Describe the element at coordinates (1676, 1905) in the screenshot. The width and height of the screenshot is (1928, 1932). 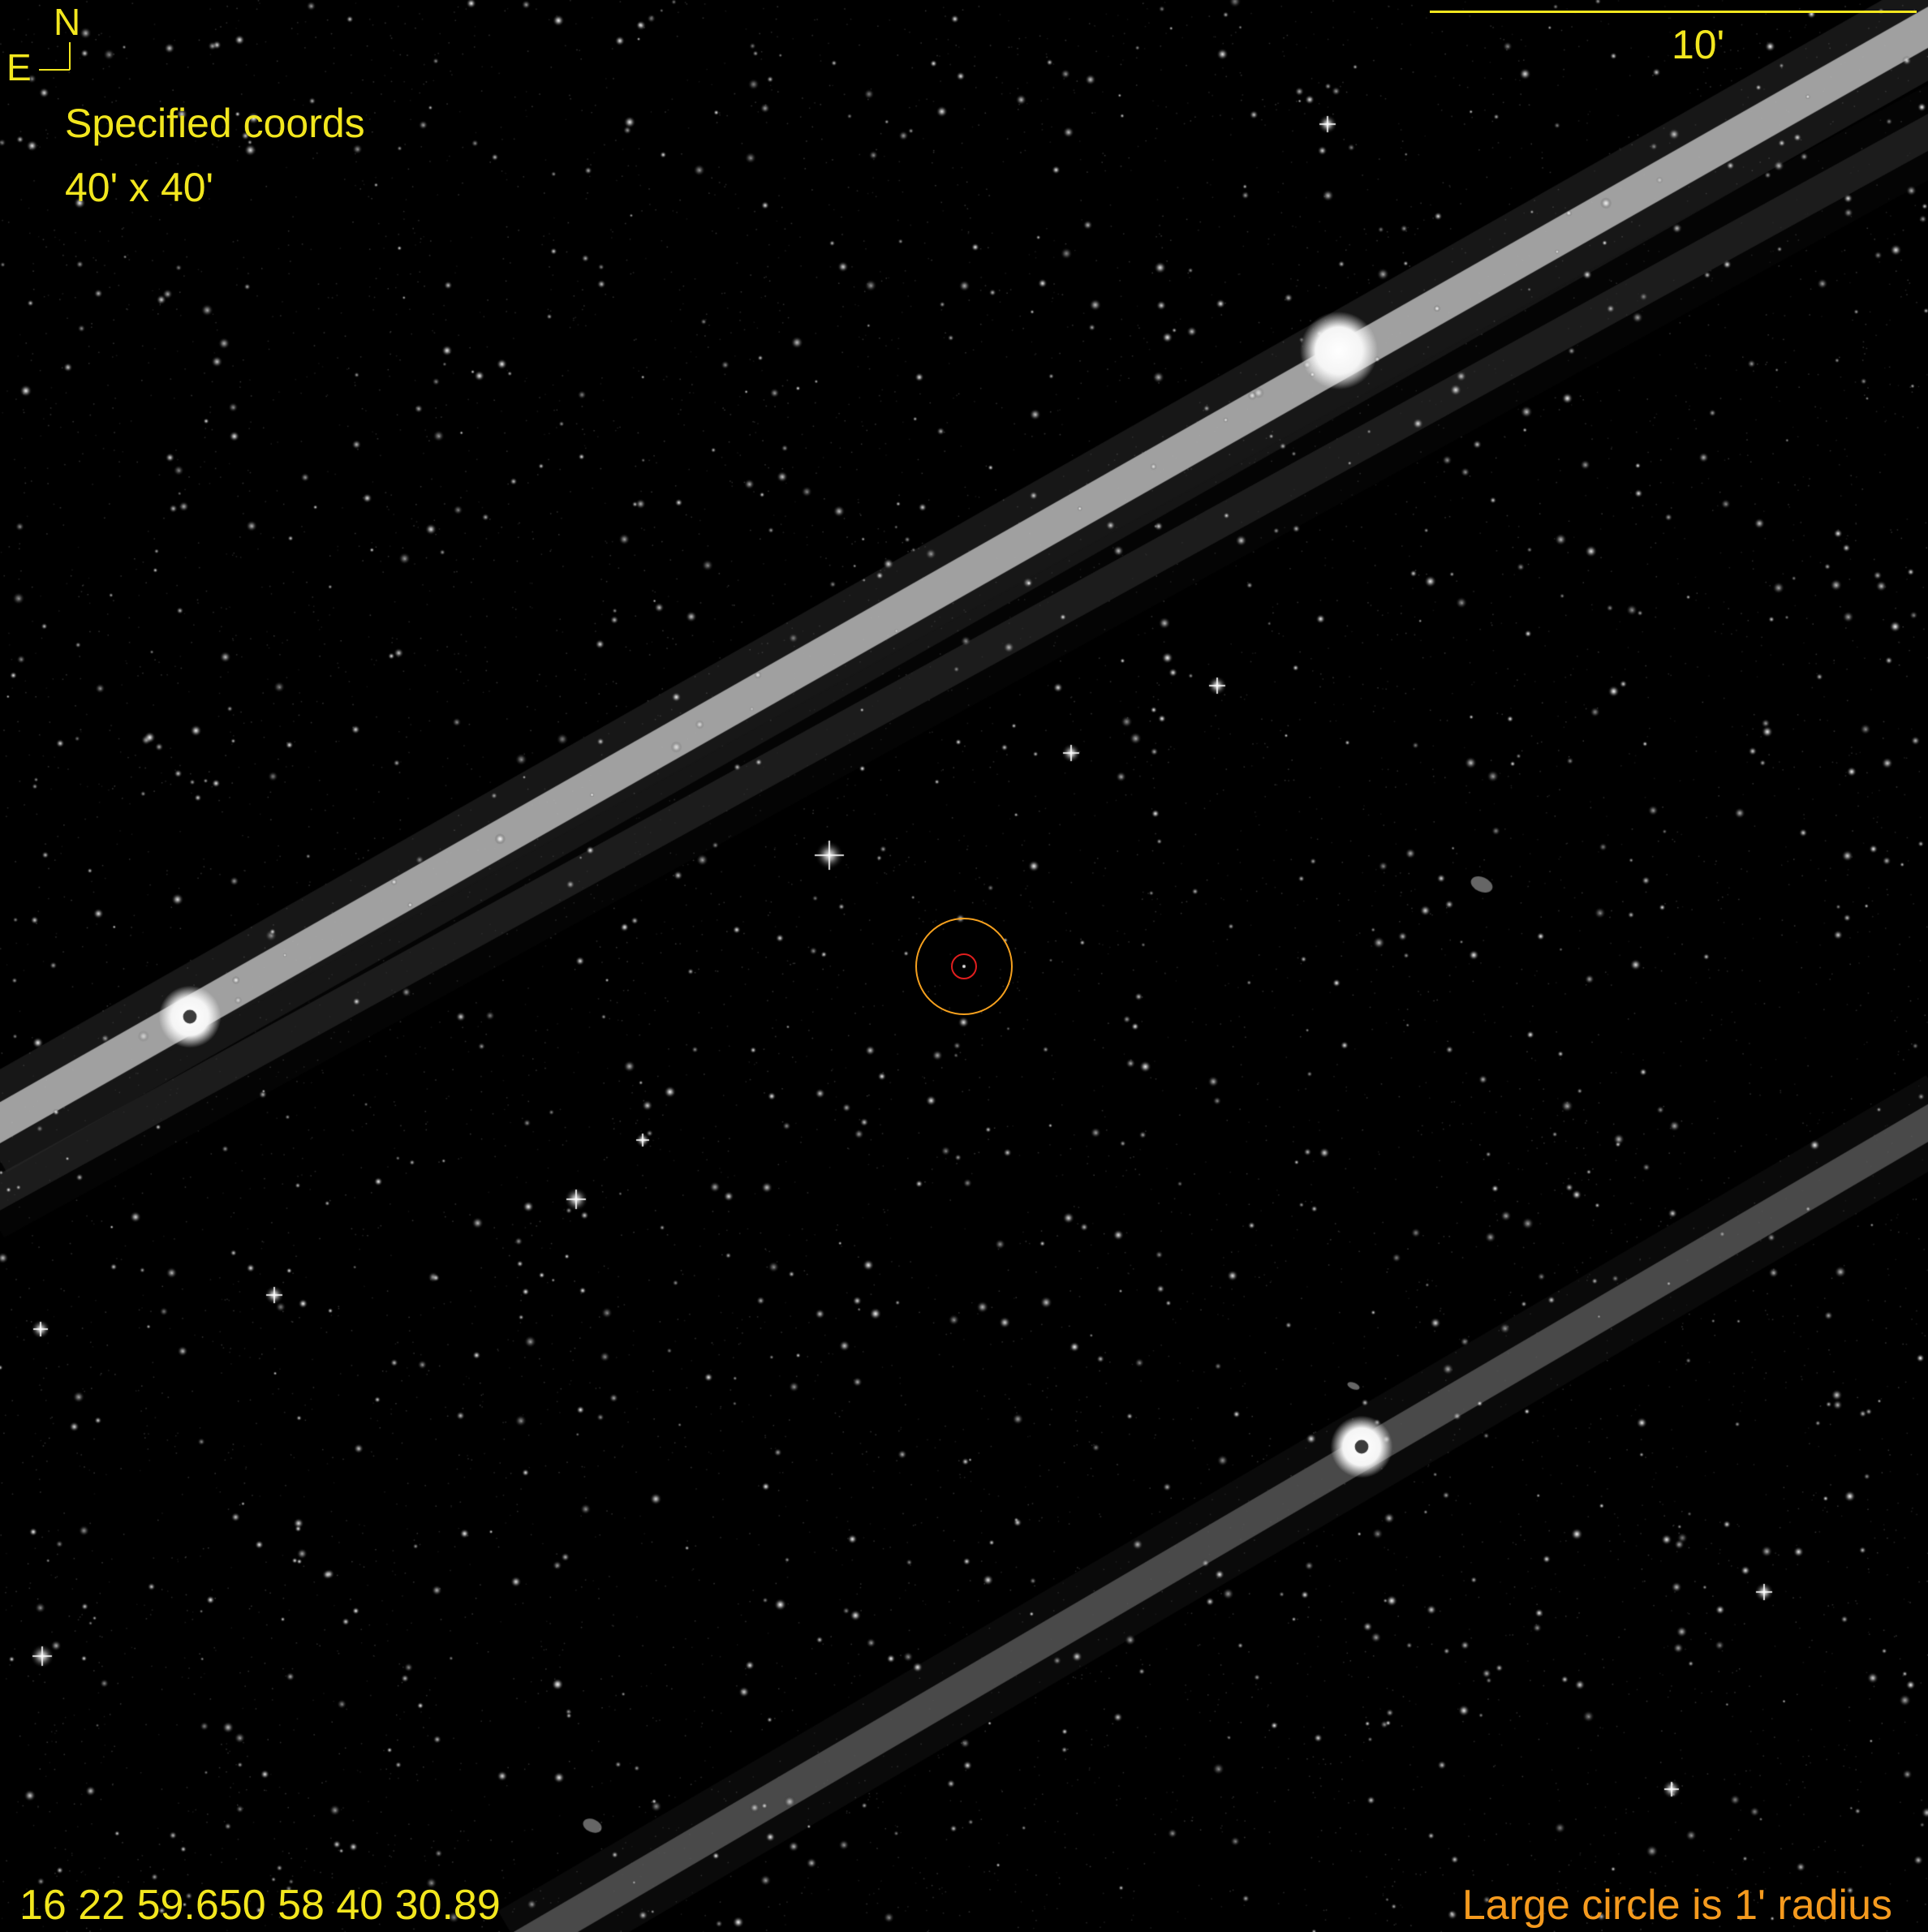
I see `circle-note: Large circle is 1' radius` at that location.